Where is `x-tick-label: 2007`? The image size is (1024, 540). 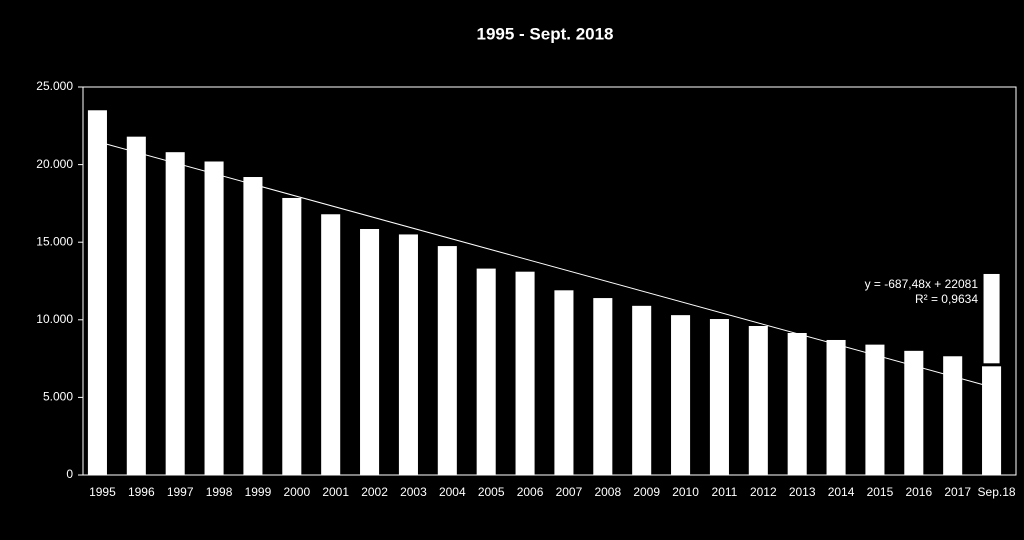 x-tick-label: 2007 is located at coordinates (569, 492).